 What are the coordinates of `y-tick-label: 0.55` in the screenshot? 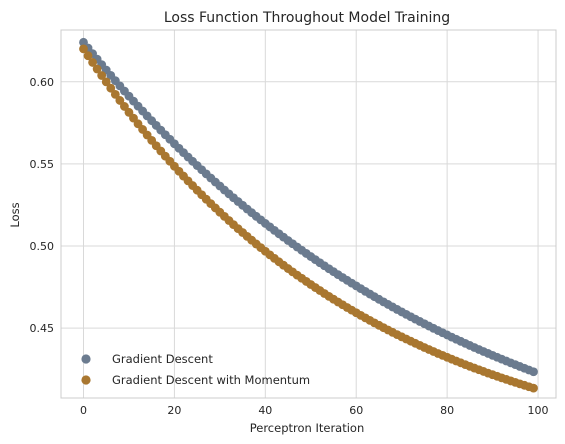 It's located at (42, 164).